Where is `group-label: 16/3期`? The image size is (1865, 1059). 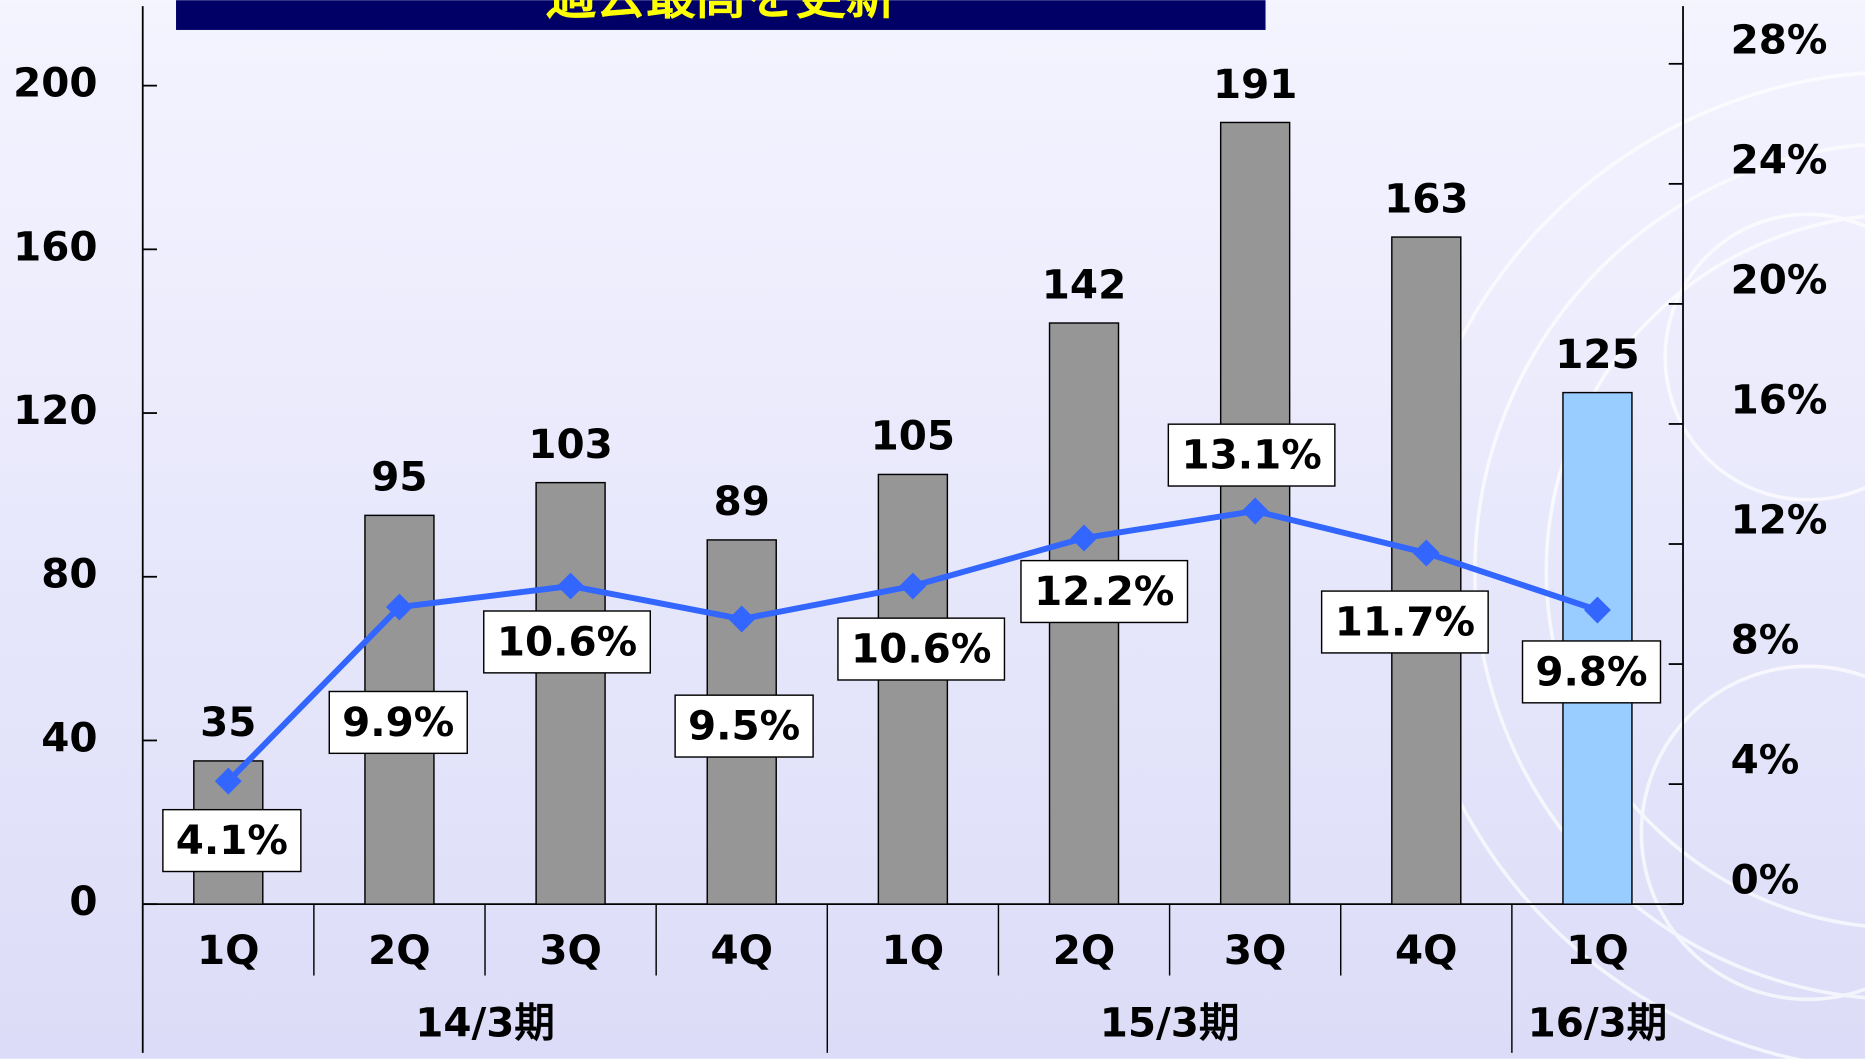 group-label: 16/3期 is located at coordinates (1598, 1022).